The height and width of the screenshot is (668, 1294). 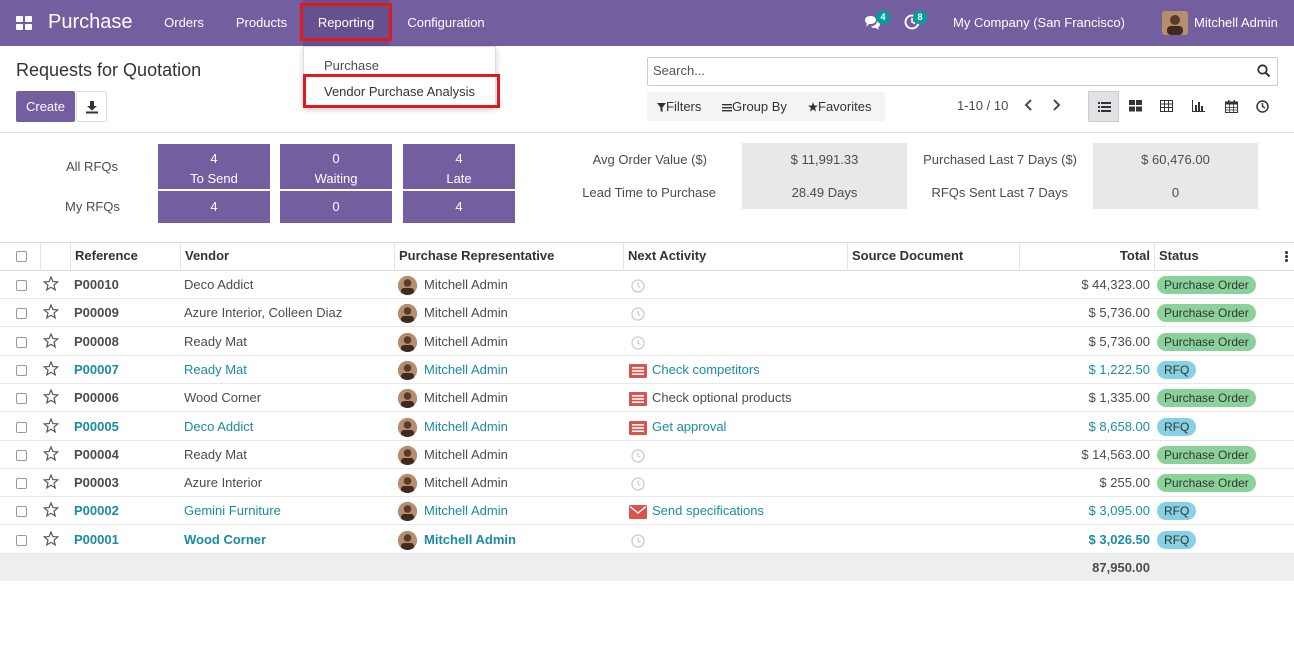 I want to click on groupby-toggle: Group By, so click(x=754, y=106).